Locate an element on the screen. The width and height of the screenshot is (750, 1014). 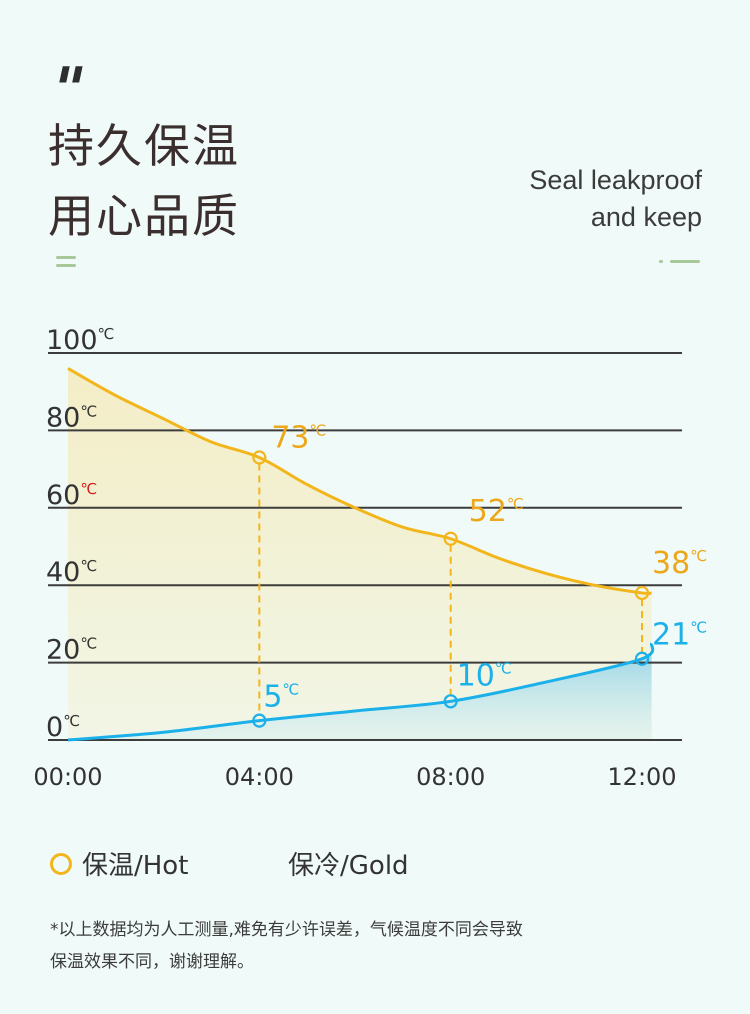
hot-data-label-8: 52℃ is located at coordinates (496, 511).